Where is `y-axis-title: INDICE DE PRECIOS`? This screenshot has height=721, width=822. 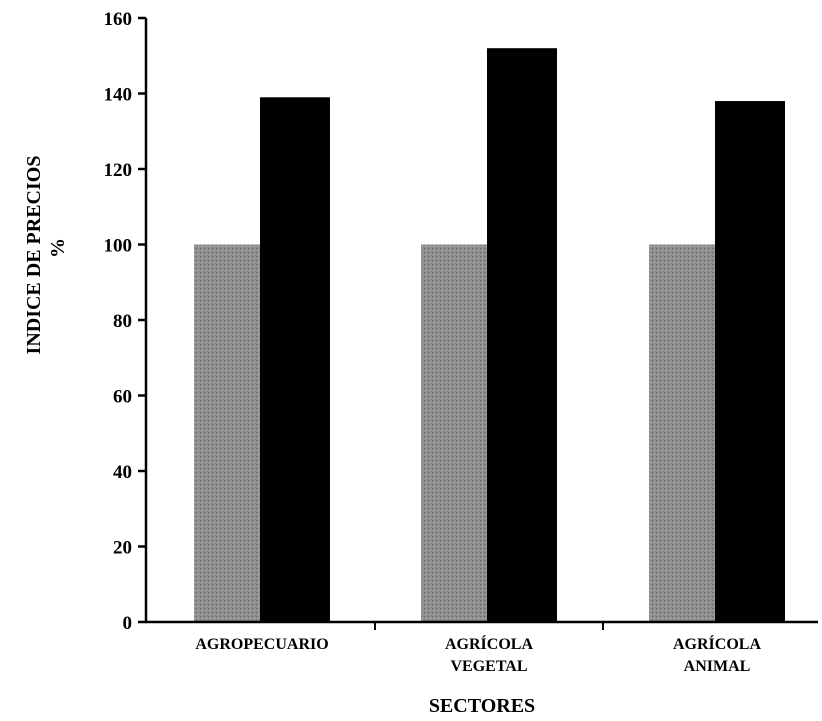 y-axis-title: INDICE DE PRECIOS is located at coordinates (34, 255).